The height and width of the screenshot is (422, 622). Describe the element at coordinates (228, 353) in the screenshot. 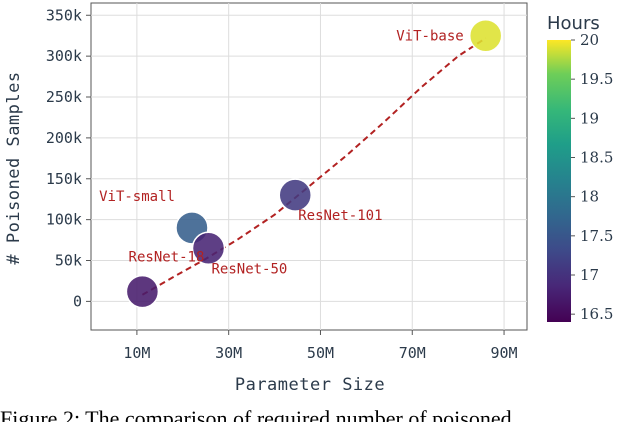

I see `x-tick-label: 30M` at that location.